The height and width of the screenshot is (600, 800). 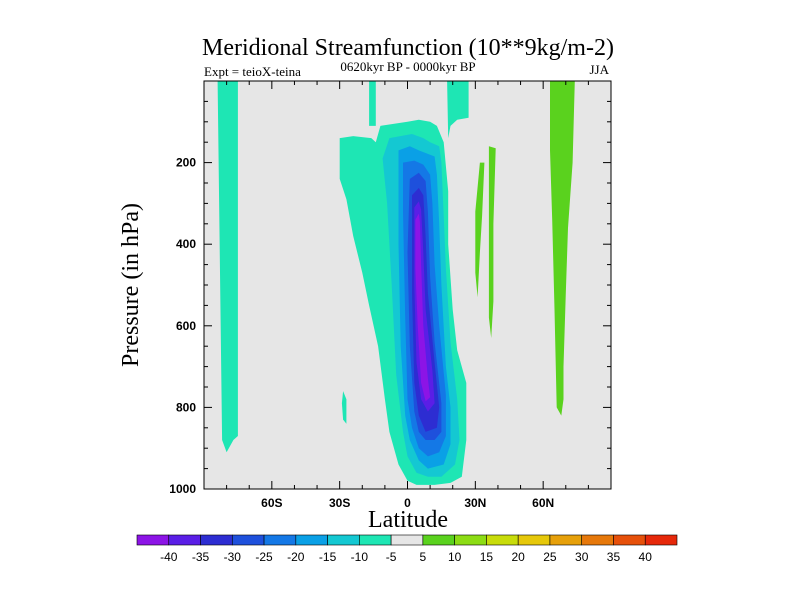 I want to click on colorbar-label: 15, so click(x=487, y=557).